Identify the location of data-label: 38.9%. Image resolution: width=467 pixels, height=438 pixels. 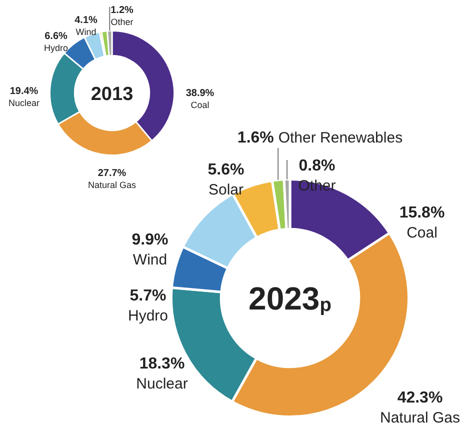
(200, 93).